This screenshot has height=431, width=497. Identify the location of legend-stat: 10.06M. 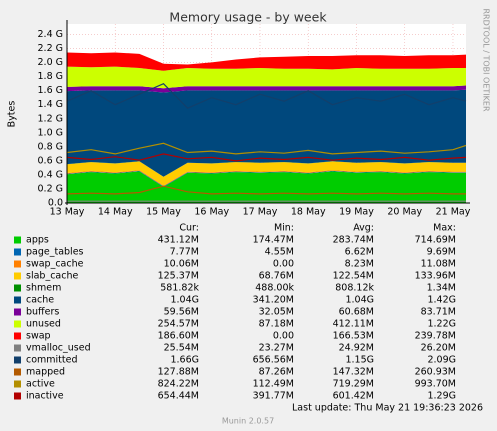
(181, 264).